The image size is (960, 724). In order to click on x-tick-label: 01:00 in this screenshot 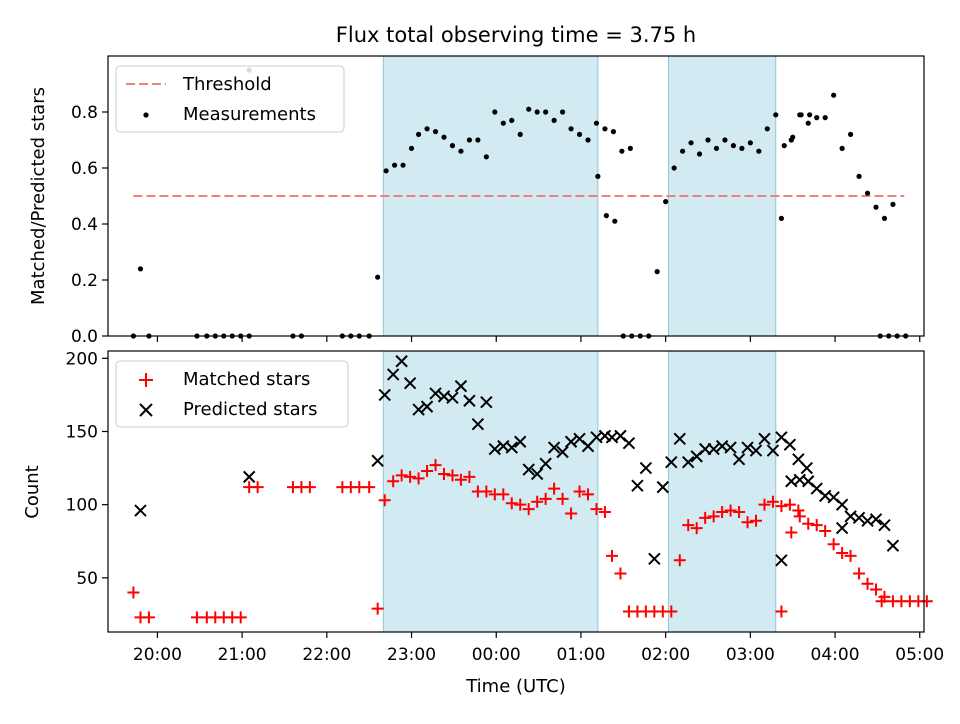, I will do `click(580, 655)`.